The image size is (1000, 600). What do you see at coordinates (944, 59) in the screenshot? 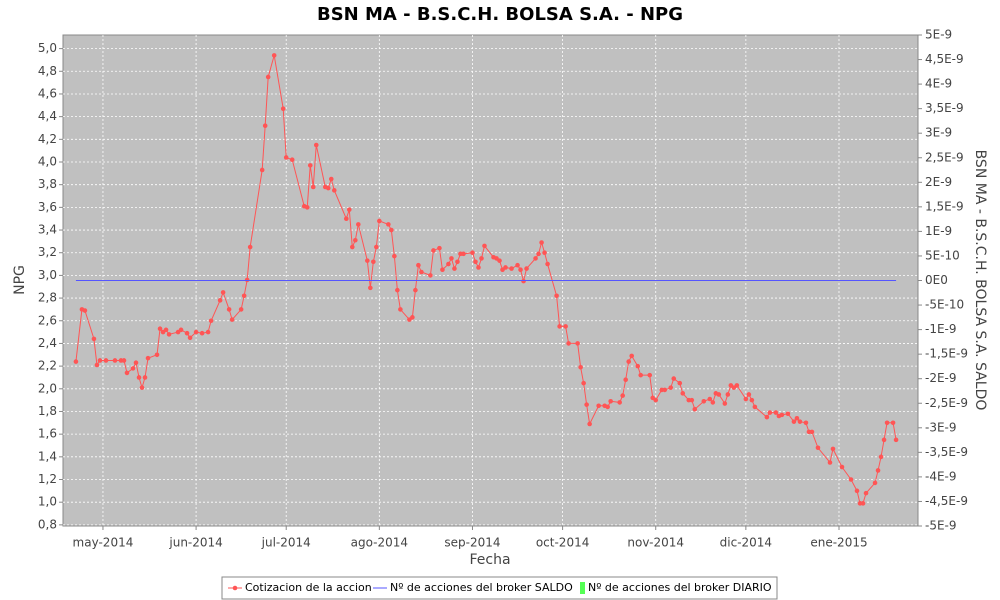
I see `y2-tick-label: 4,5E-9` at bounding box center [944, 59].